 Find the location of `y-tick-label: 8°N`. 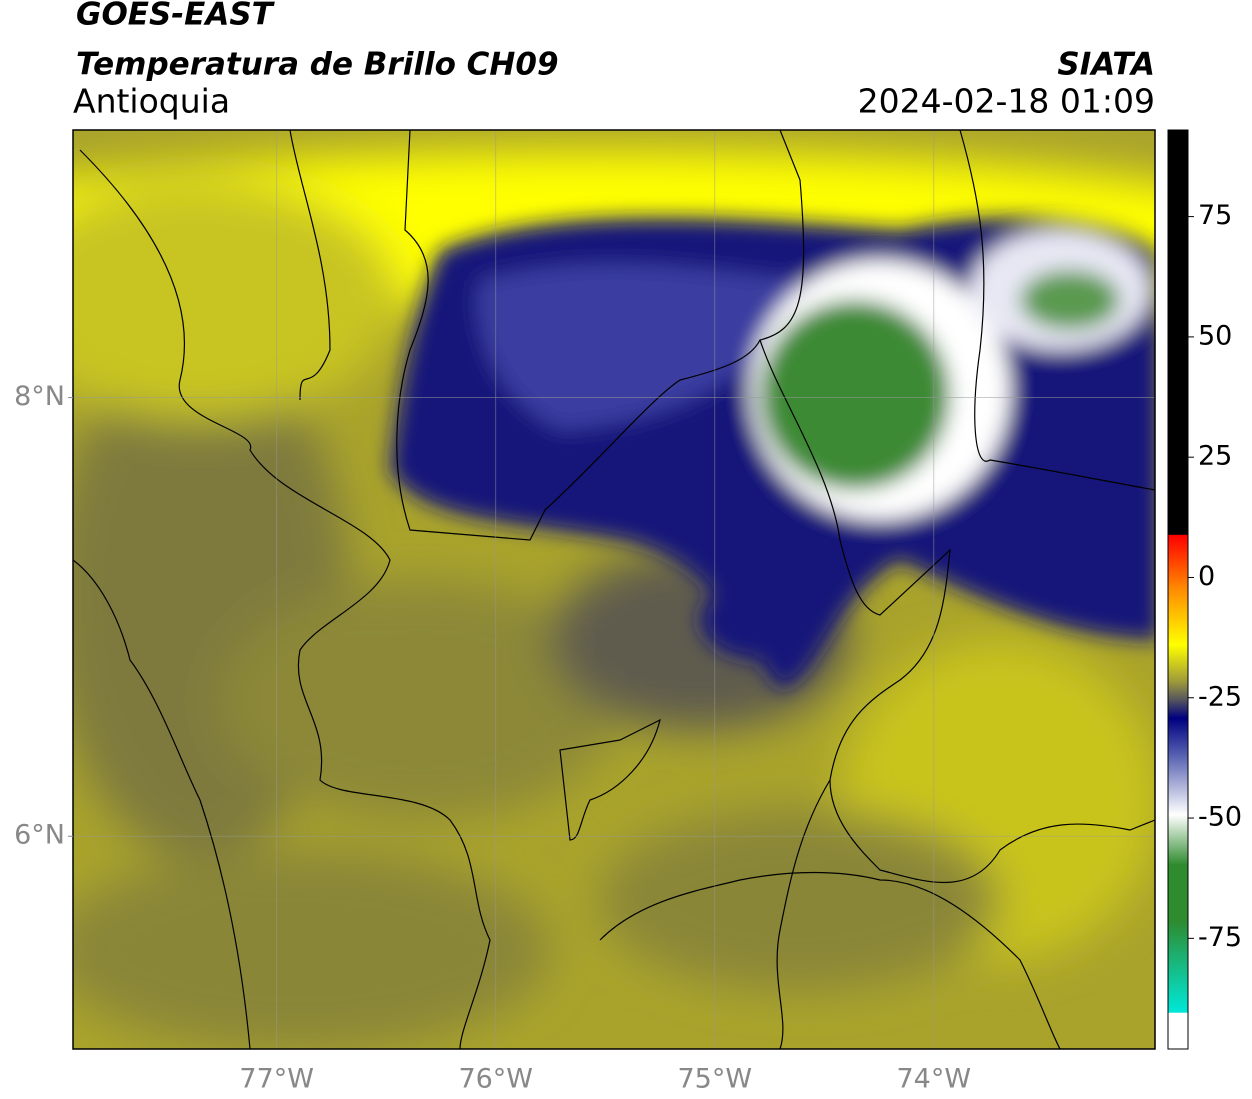

y-tick-label: 8°N is located at coordinates (39, 396).